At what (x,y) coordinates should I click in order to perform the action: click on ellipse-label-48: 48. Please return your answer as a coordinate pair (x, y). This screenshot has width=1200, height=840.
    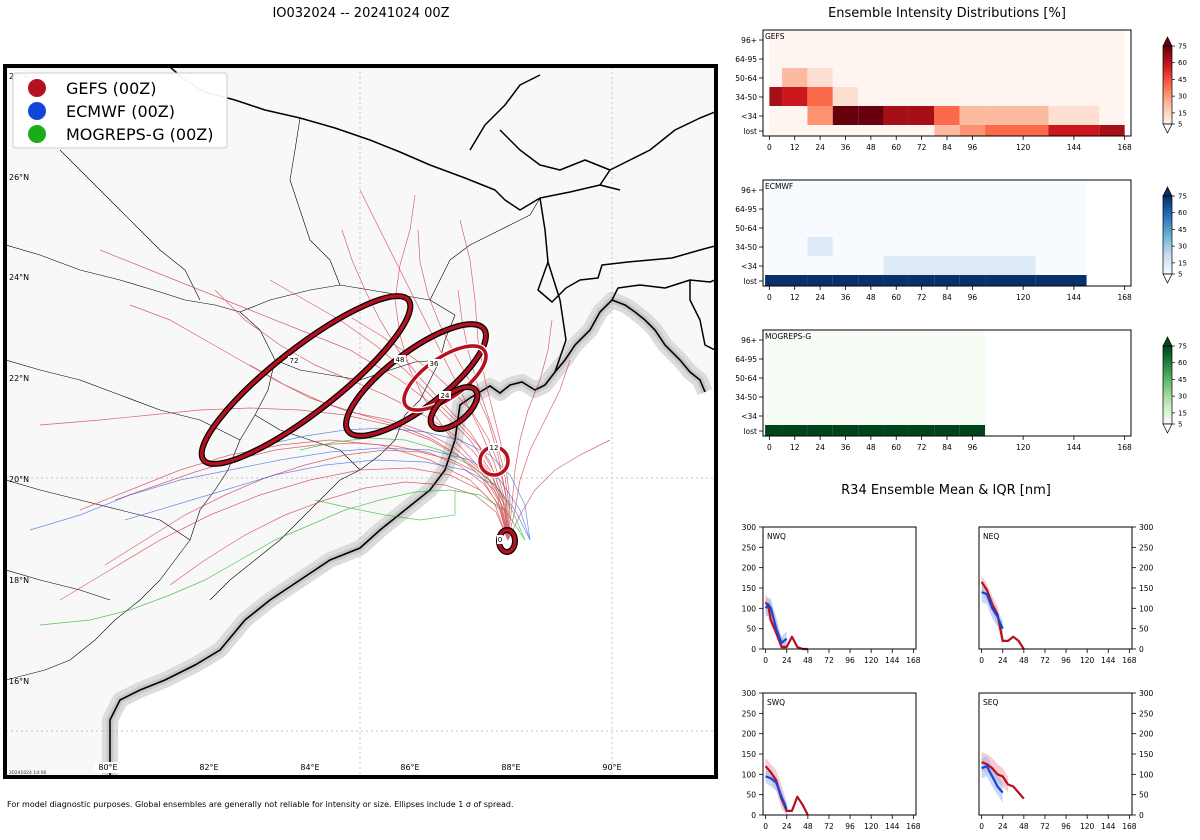
    Looking at the image, I should click on (400, 360).